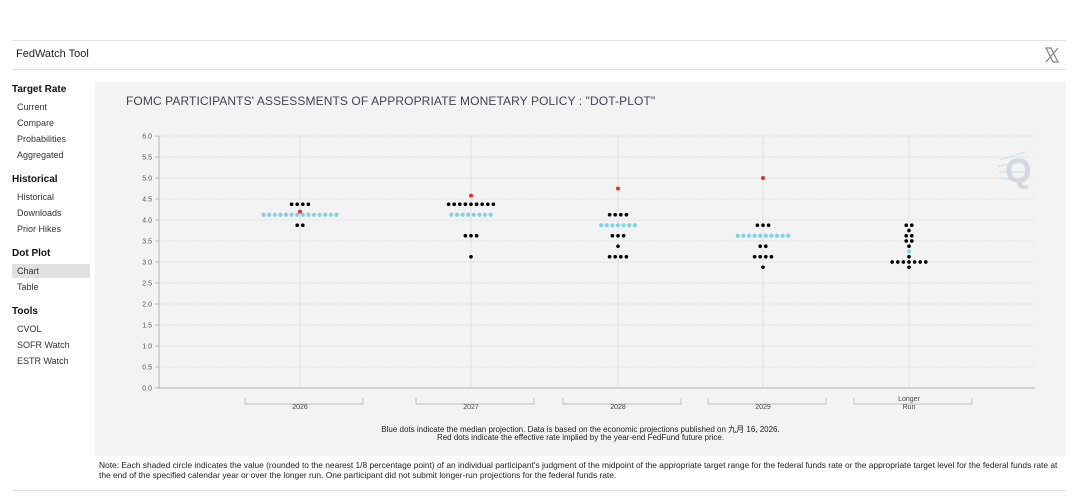 Image resolution: width=1080 pixels, height=496 pixels. Describe the element at coordinates (147, 389) in the screenshot. I see `y-tick-label: 0.0` at that location.